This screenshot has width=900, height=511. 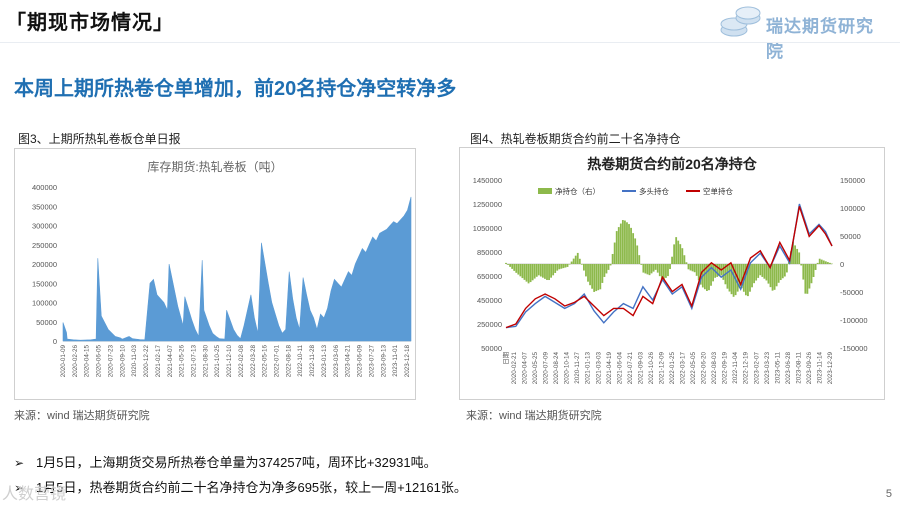 I want to click on x-tick-label: 2022-08-18, so click(x=288, y=361).